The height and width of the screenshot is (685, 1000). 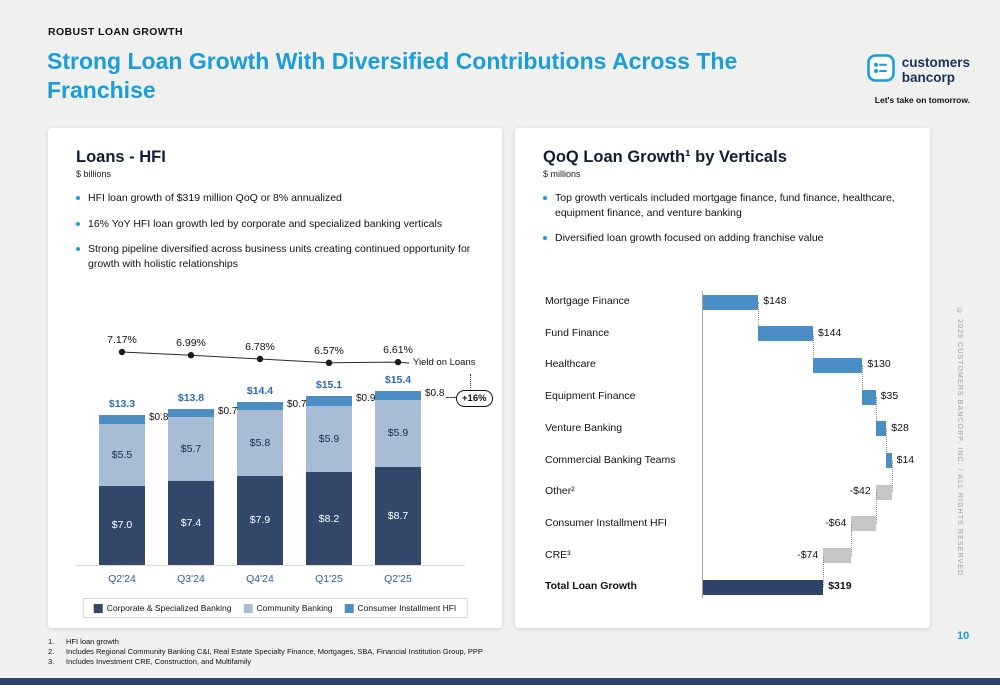 I want to click on segment-value-label: $8.7, so click(x=398, y=515).